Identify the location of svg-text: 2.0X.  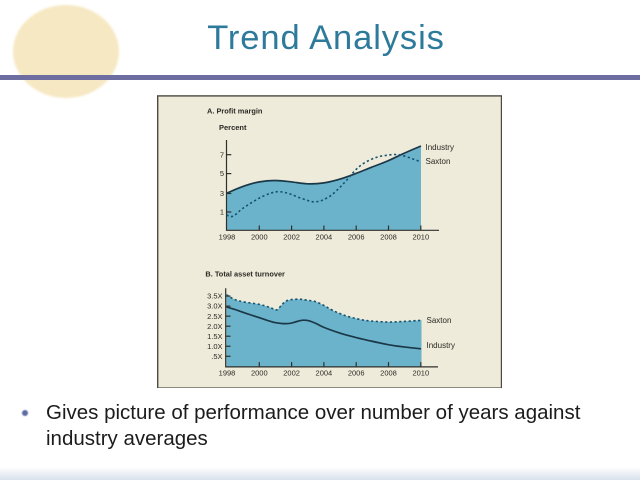
(214, 326).